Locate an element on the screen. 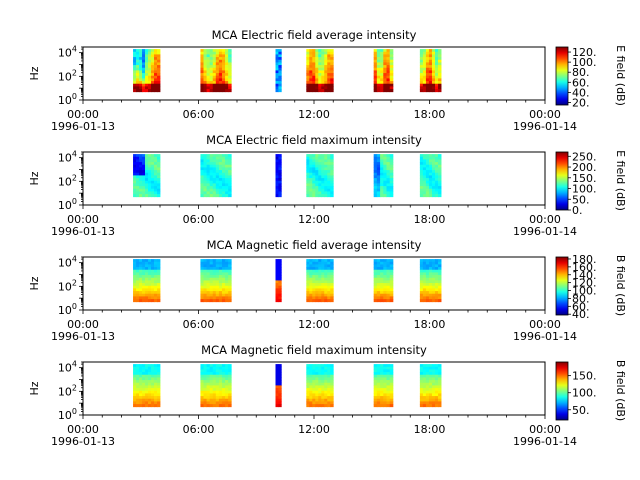 The height and width of the screenshot is (480, 640). x-date-label: 1996-01-13 is located at coordinates (83, 126).